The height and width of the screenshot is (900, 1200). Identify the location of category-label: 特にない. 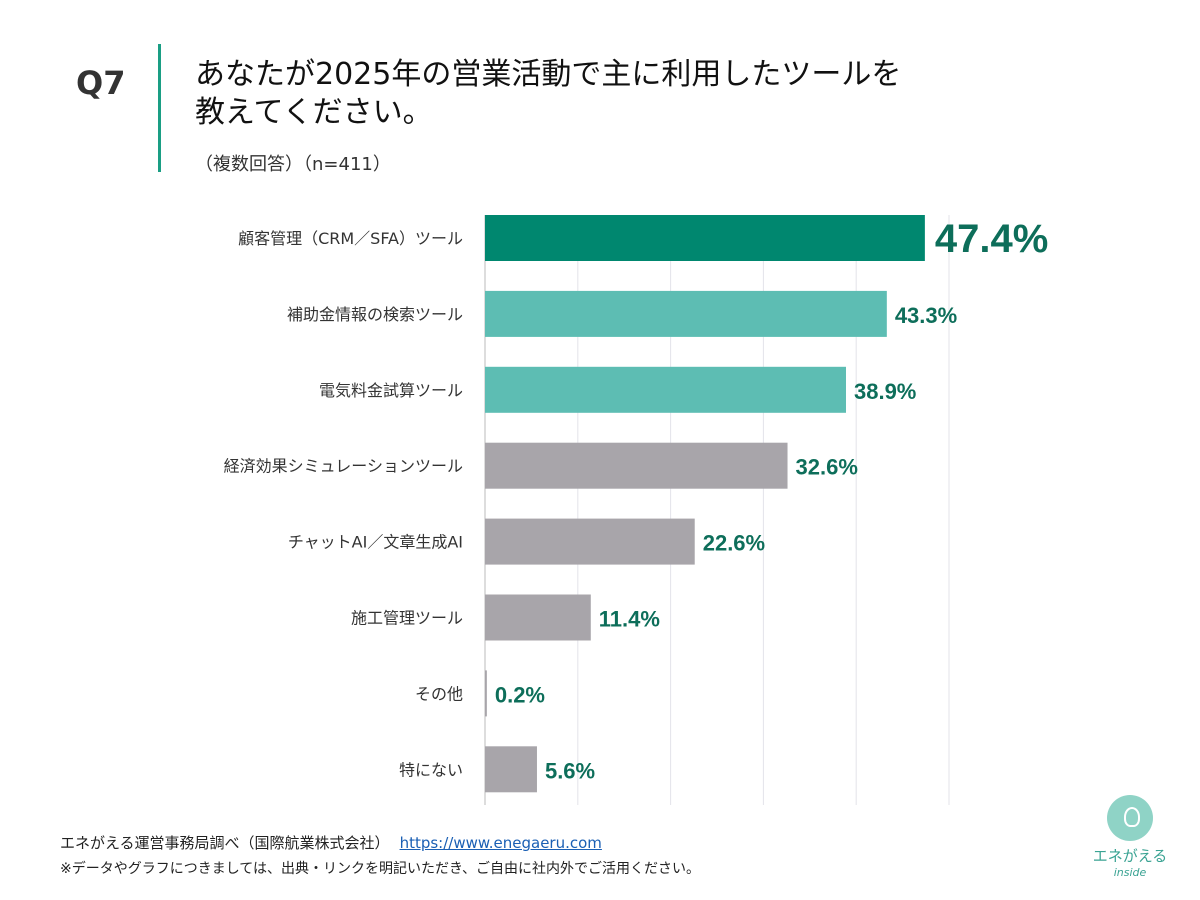
(431, 769).